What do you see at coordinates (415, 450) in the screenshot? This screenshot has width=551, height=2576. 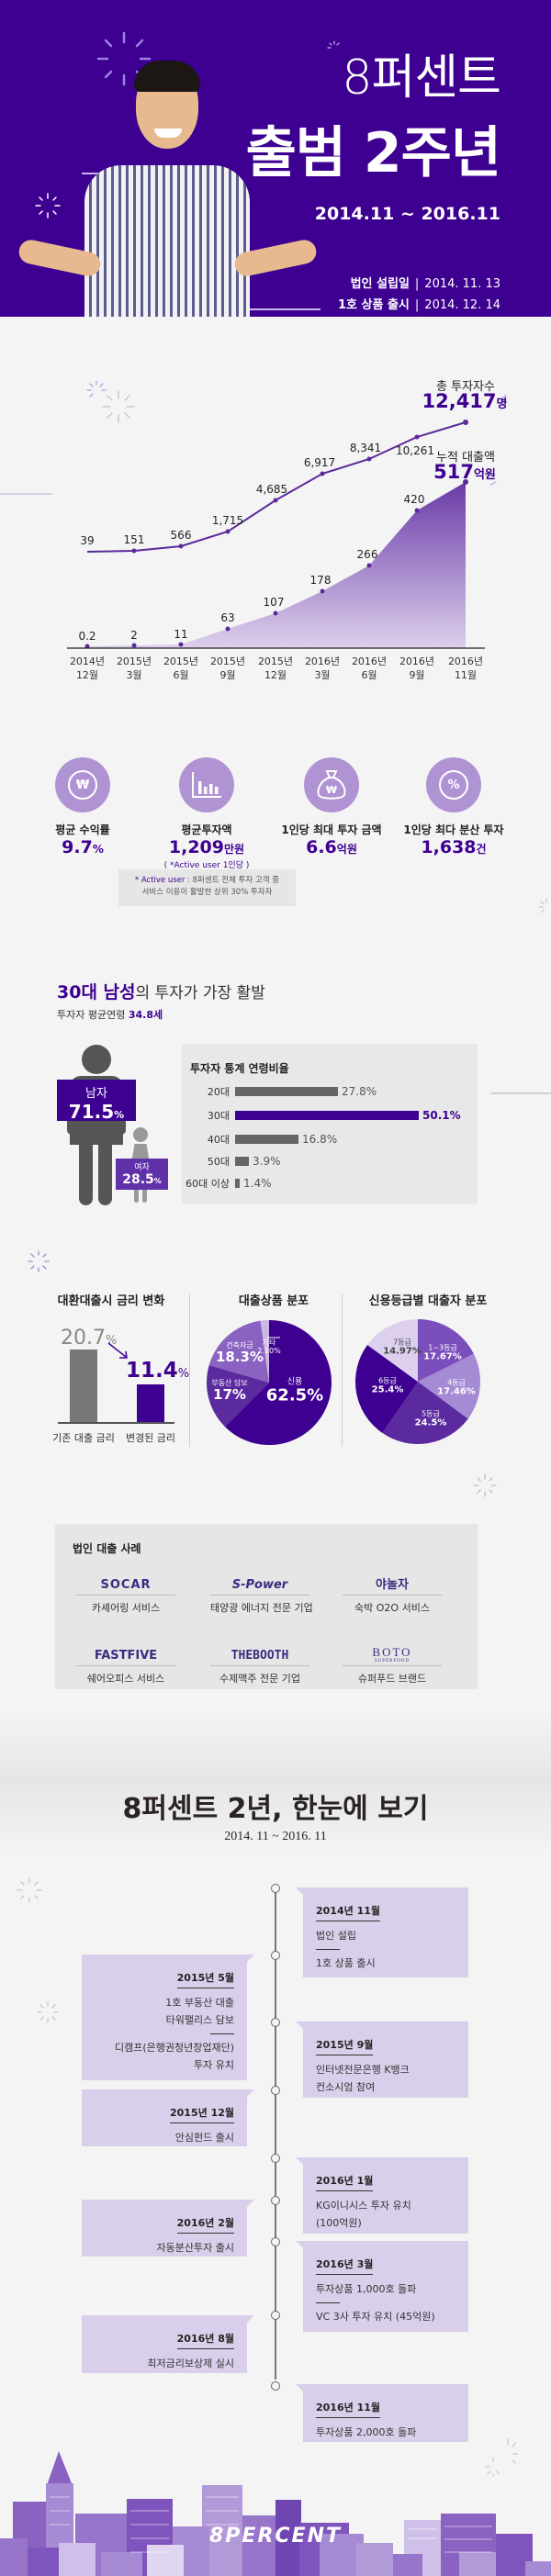 I see `investor-value-label: 10,261` at bounding box center [415, 450].